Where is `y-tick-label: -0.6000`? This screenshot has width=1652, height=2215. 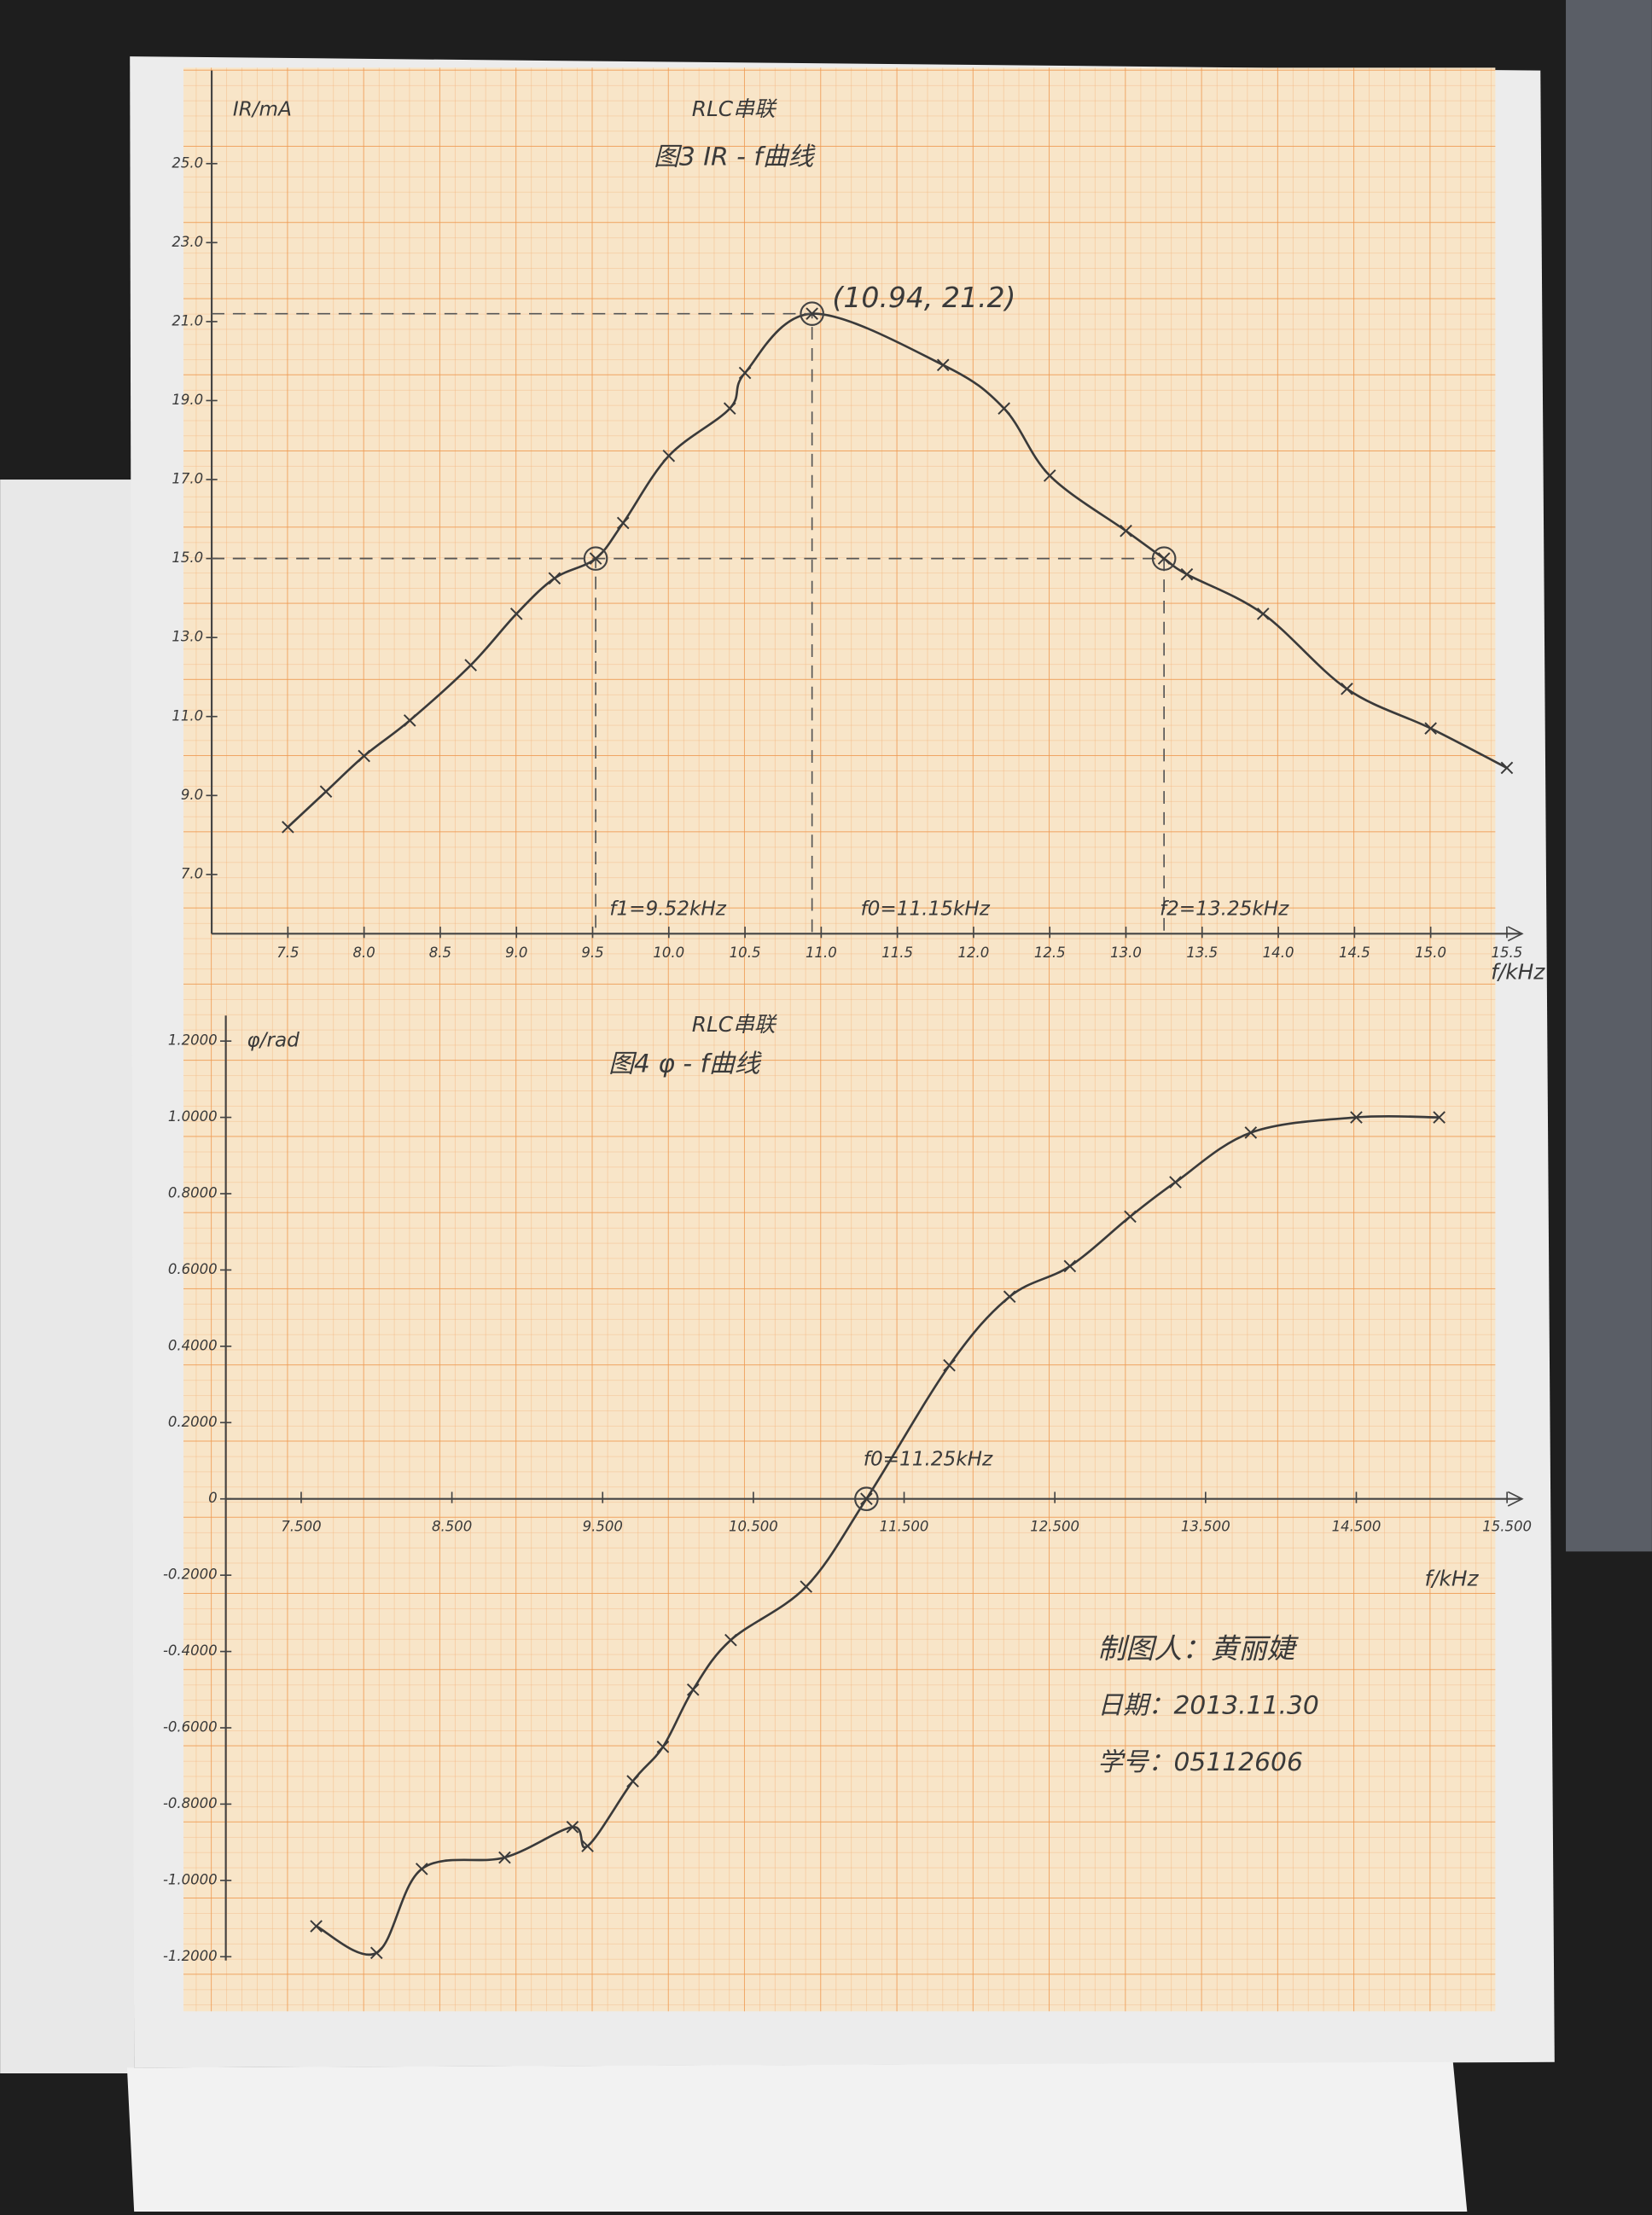
y-tick-label: -0.6000 is located at coordinates (190, 1727).